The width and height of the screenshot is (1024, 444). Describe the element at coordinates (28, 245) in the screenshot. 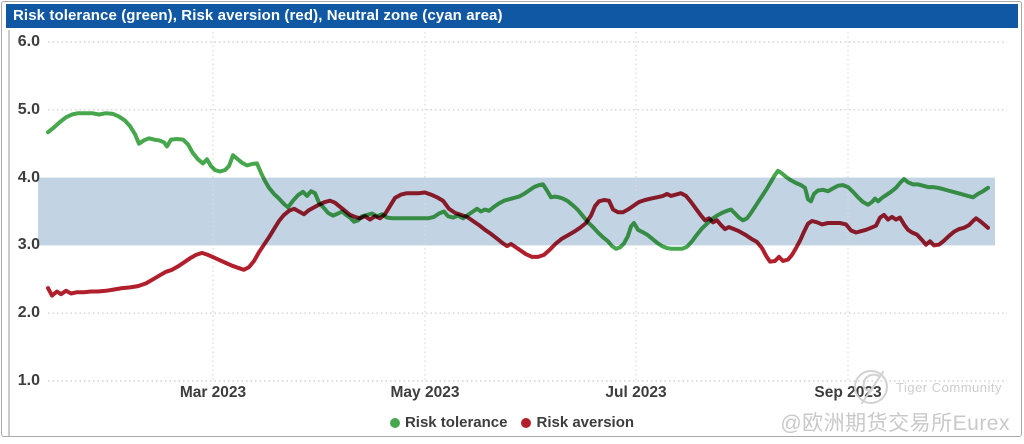

I see `y-axis-tick-label: 3.0` at that location.